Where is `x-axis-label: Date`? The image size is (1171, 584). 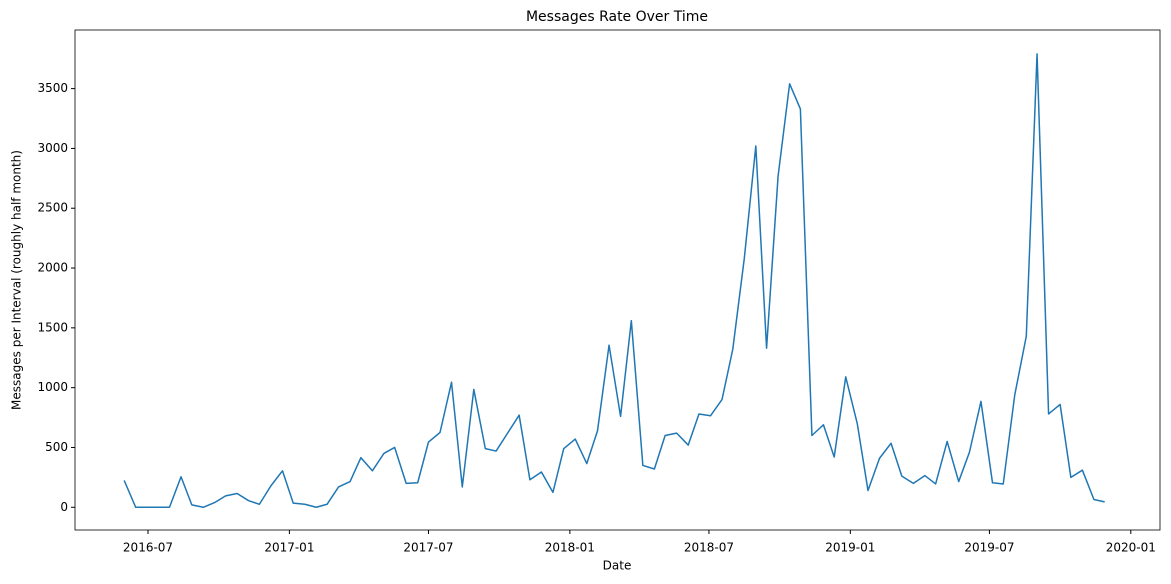 x-axis-label: Date is located at coordinates (617, 566).